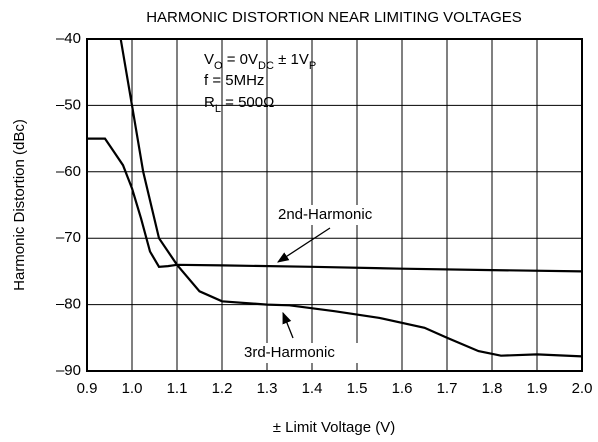  I want to click on annotation-part: V, so click(209, 59).